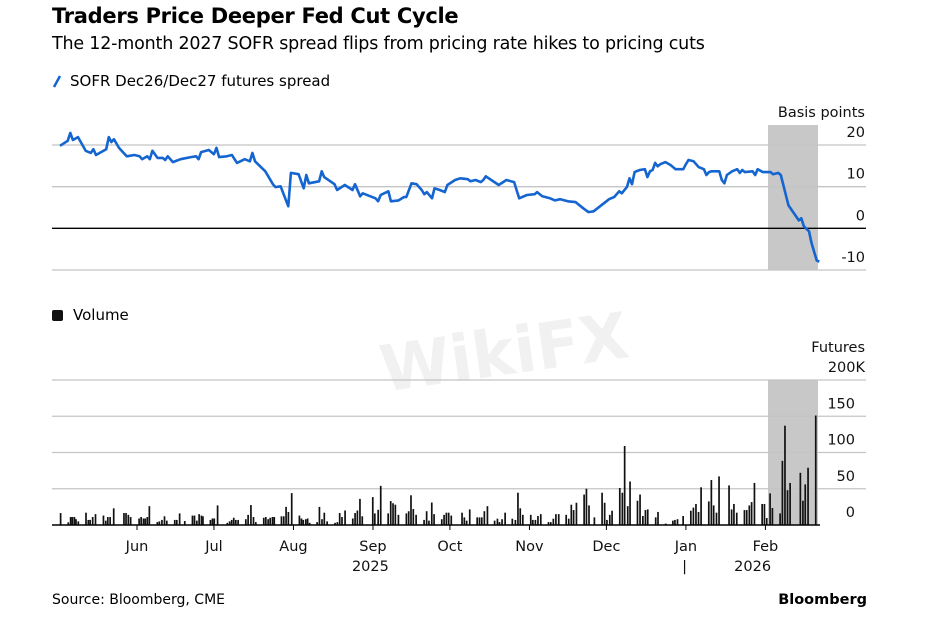 The height and width of the screenshot is (621, 933). I want to click on legend-volume-label: Volume, so click(101, 315).